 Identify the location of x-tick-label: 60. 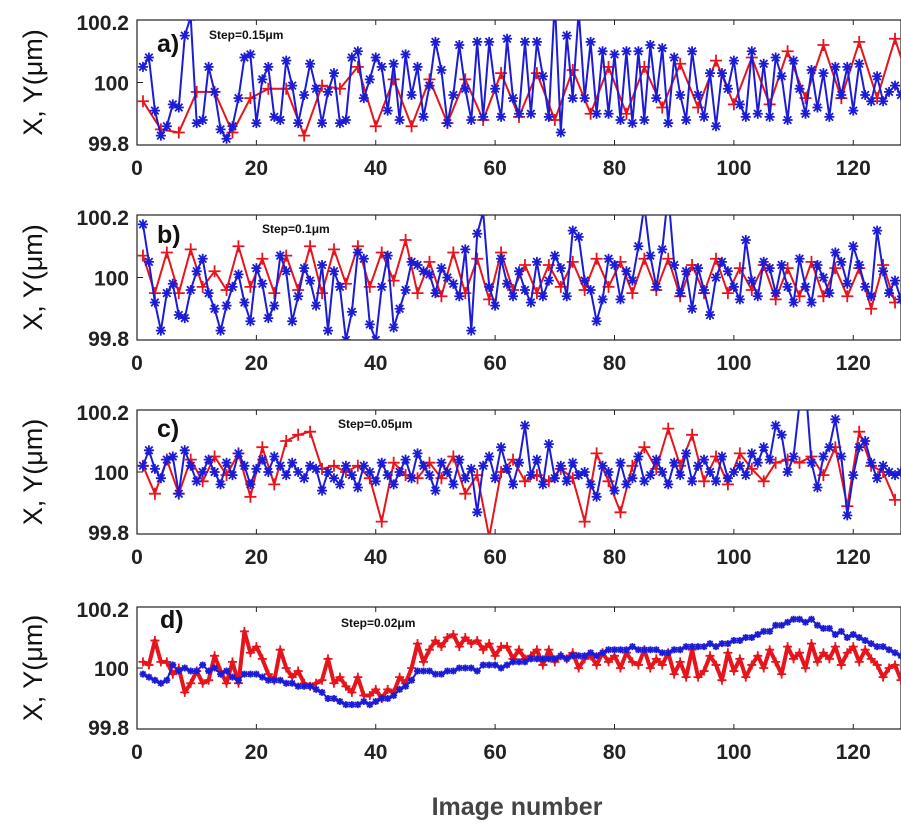
(494, 557).